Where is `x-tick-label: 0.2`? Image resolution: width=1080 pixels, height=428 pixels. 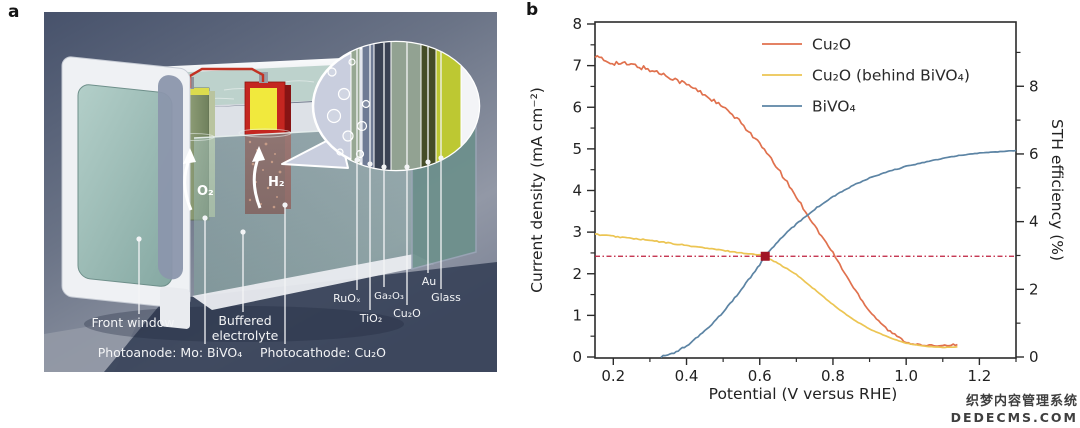
x-tick-label: 0.2 is located at coordinates (613, 376).